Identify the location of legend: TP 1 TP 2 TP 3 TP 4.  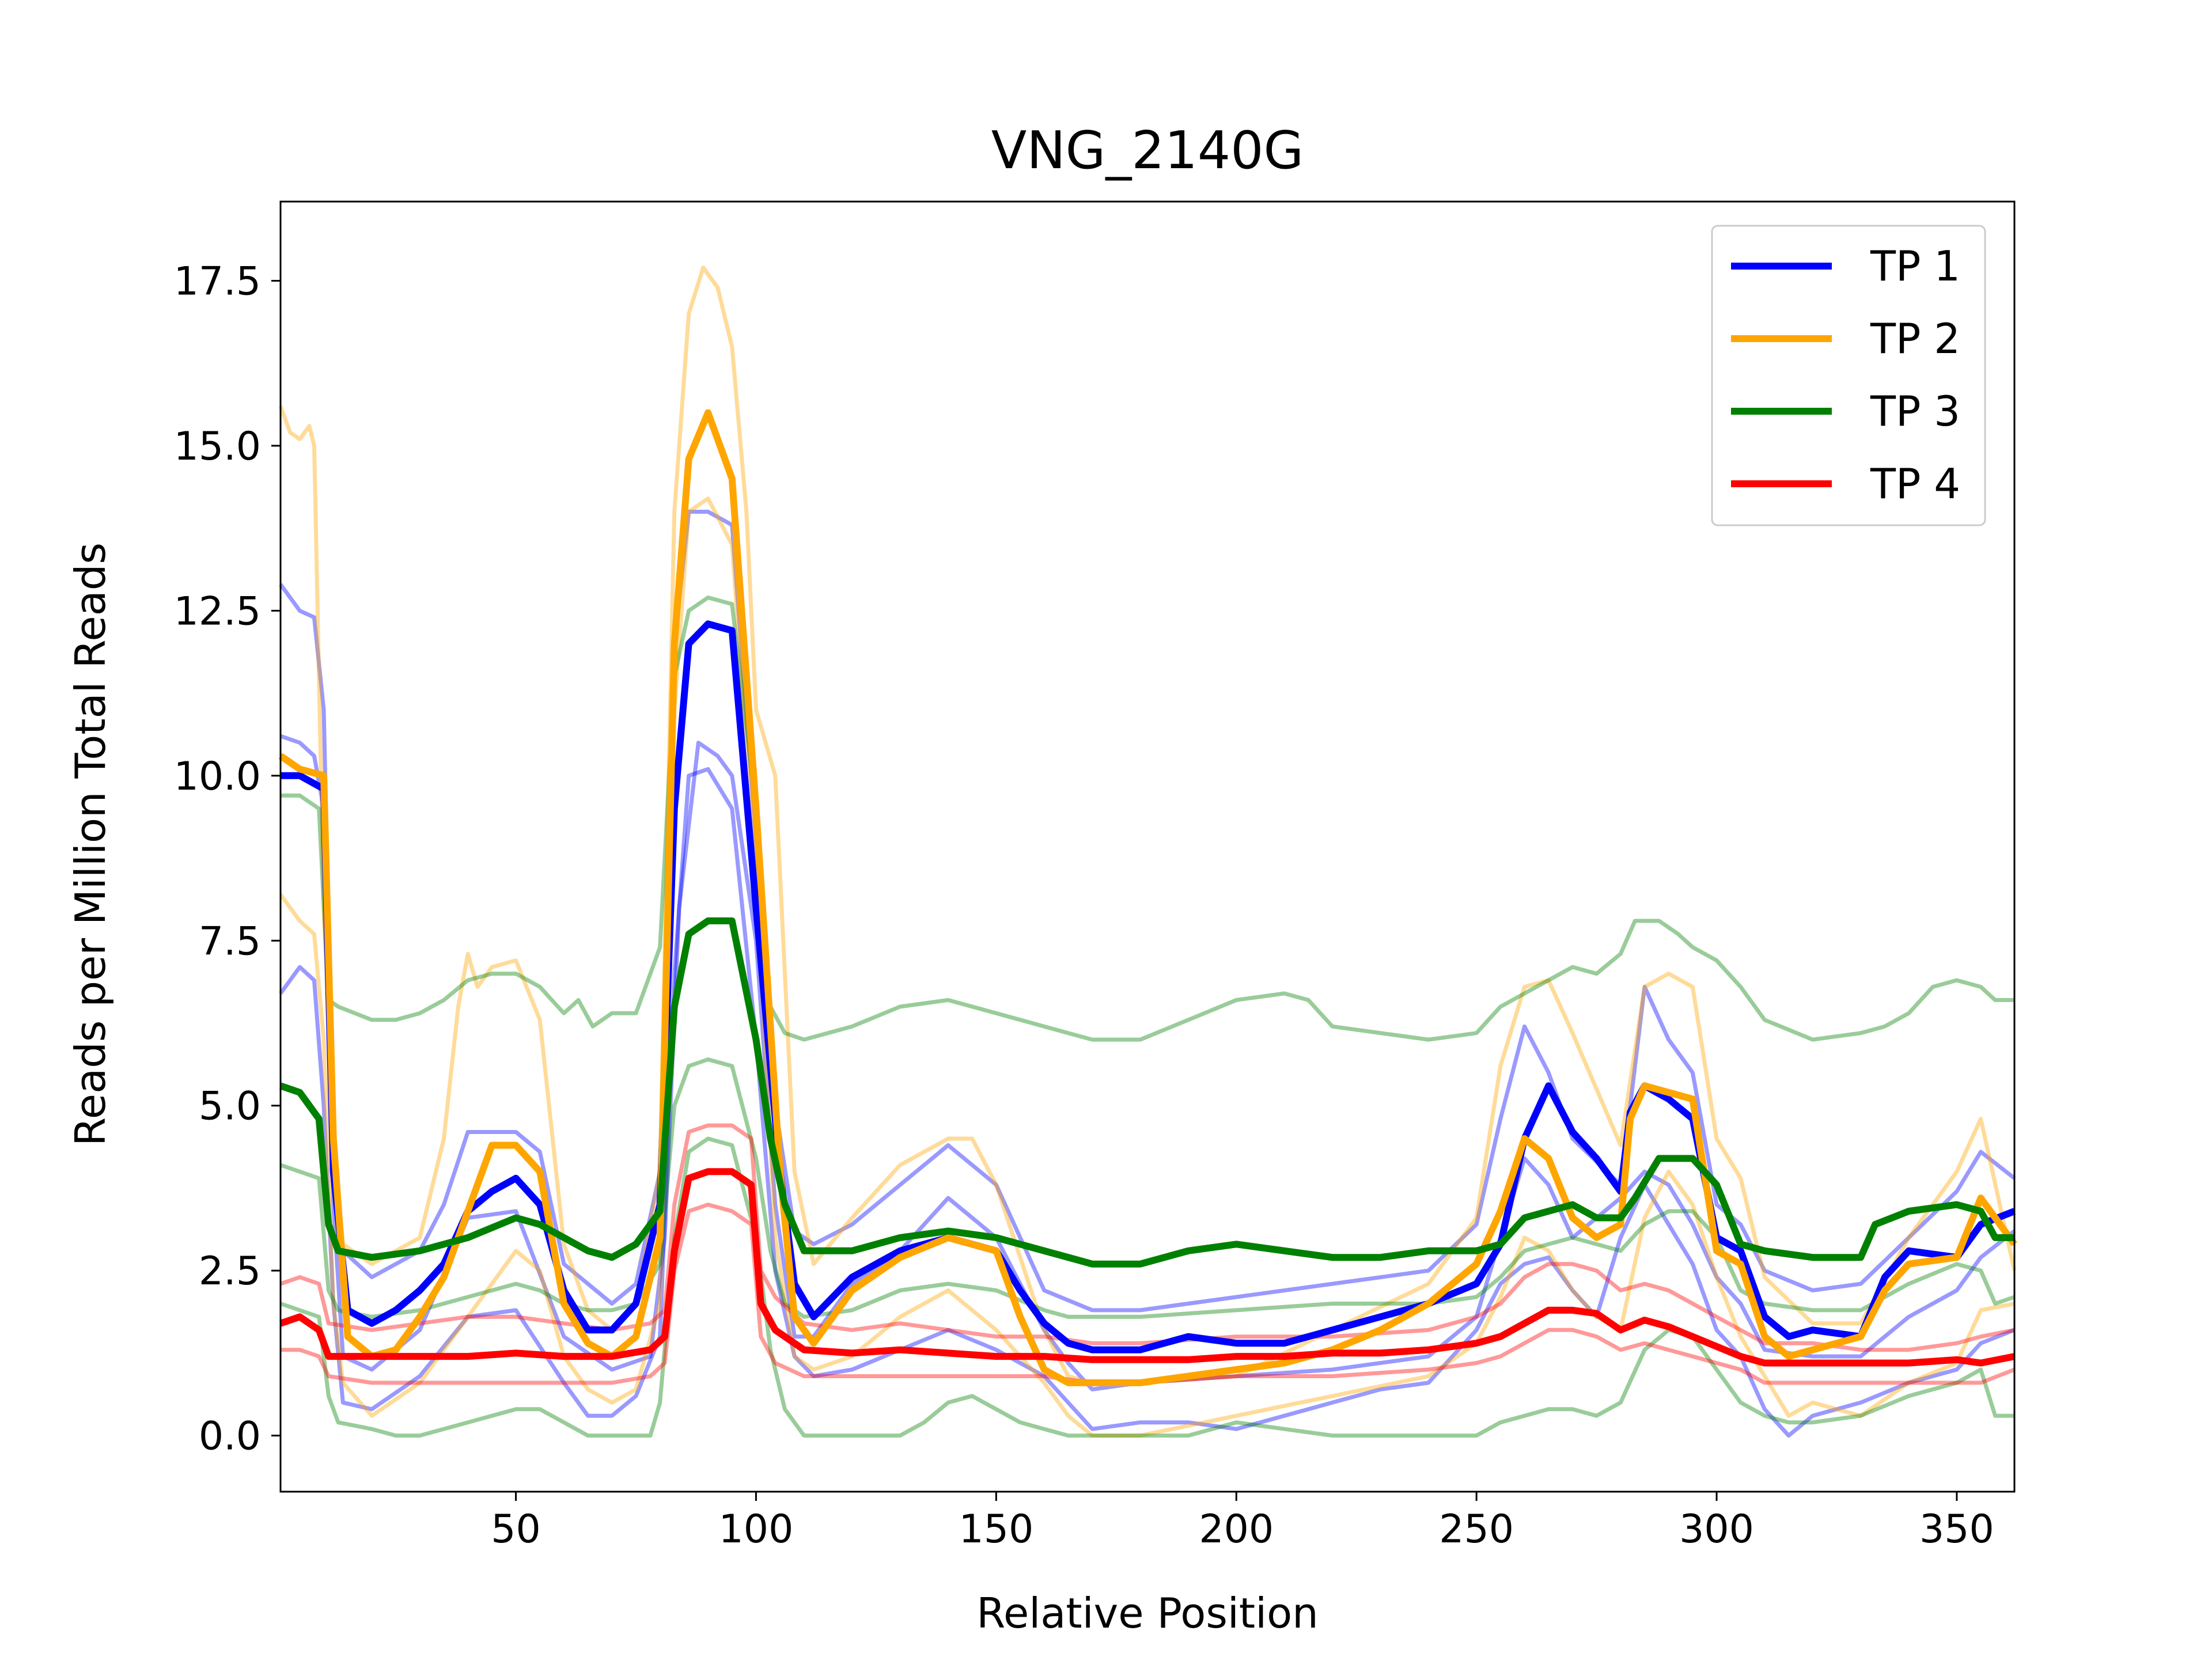
(1848, 375).